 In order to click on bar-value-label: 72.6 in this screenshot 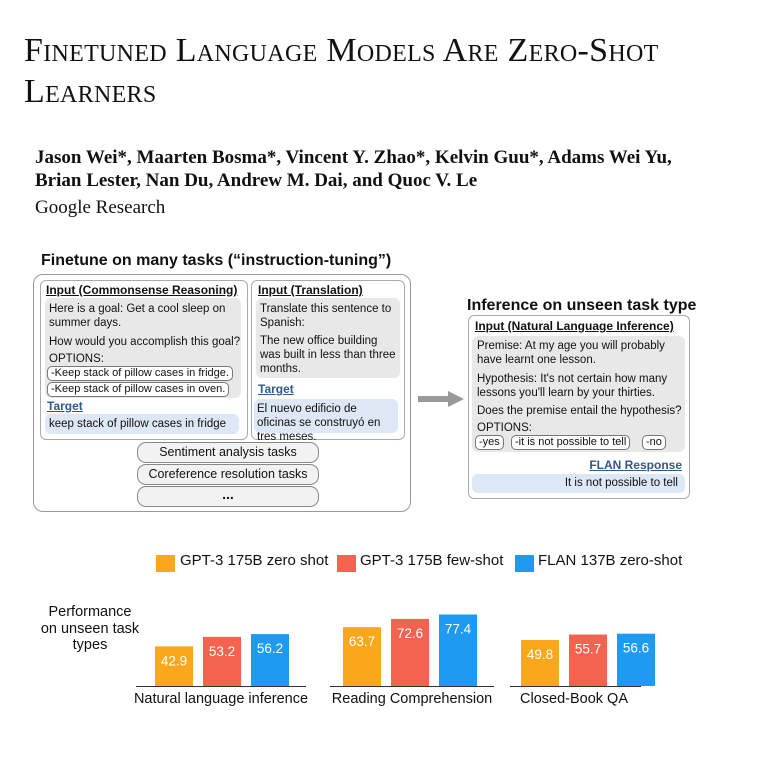, I will do `click(410, 633)`.